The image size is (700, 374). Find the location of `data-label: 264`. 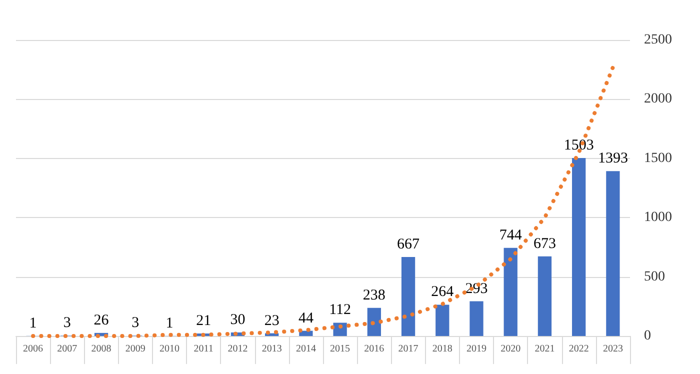

data-label: 264 is located at coordinates (442, 292).